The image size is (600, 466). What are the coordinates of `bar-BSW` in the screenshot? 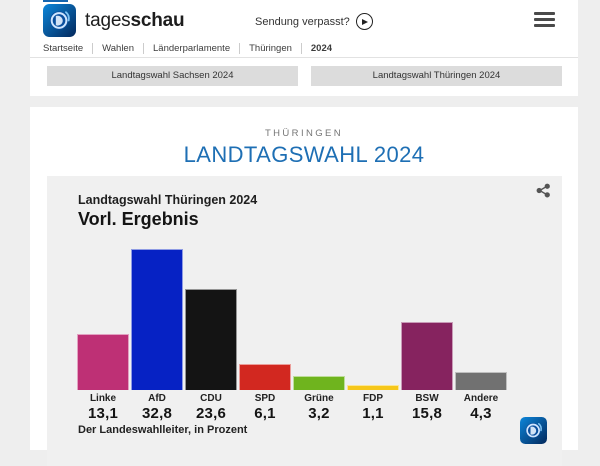 It's located at (427, 356).